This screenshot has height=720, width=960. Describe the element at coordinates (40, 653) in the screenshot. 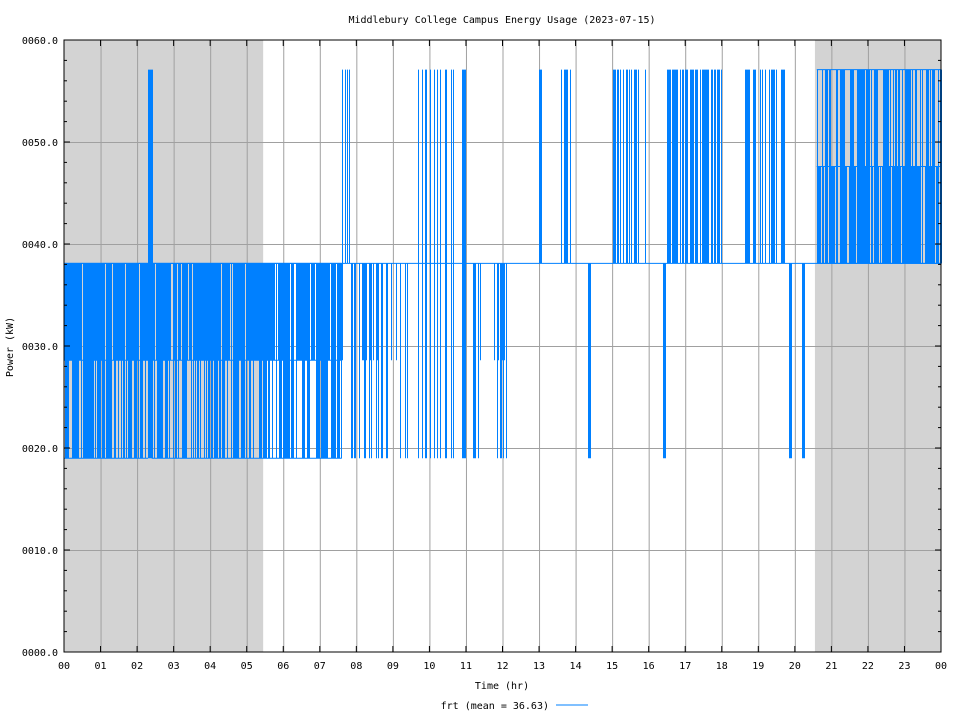

I see `y-tick-label: 0000.0` at that location.